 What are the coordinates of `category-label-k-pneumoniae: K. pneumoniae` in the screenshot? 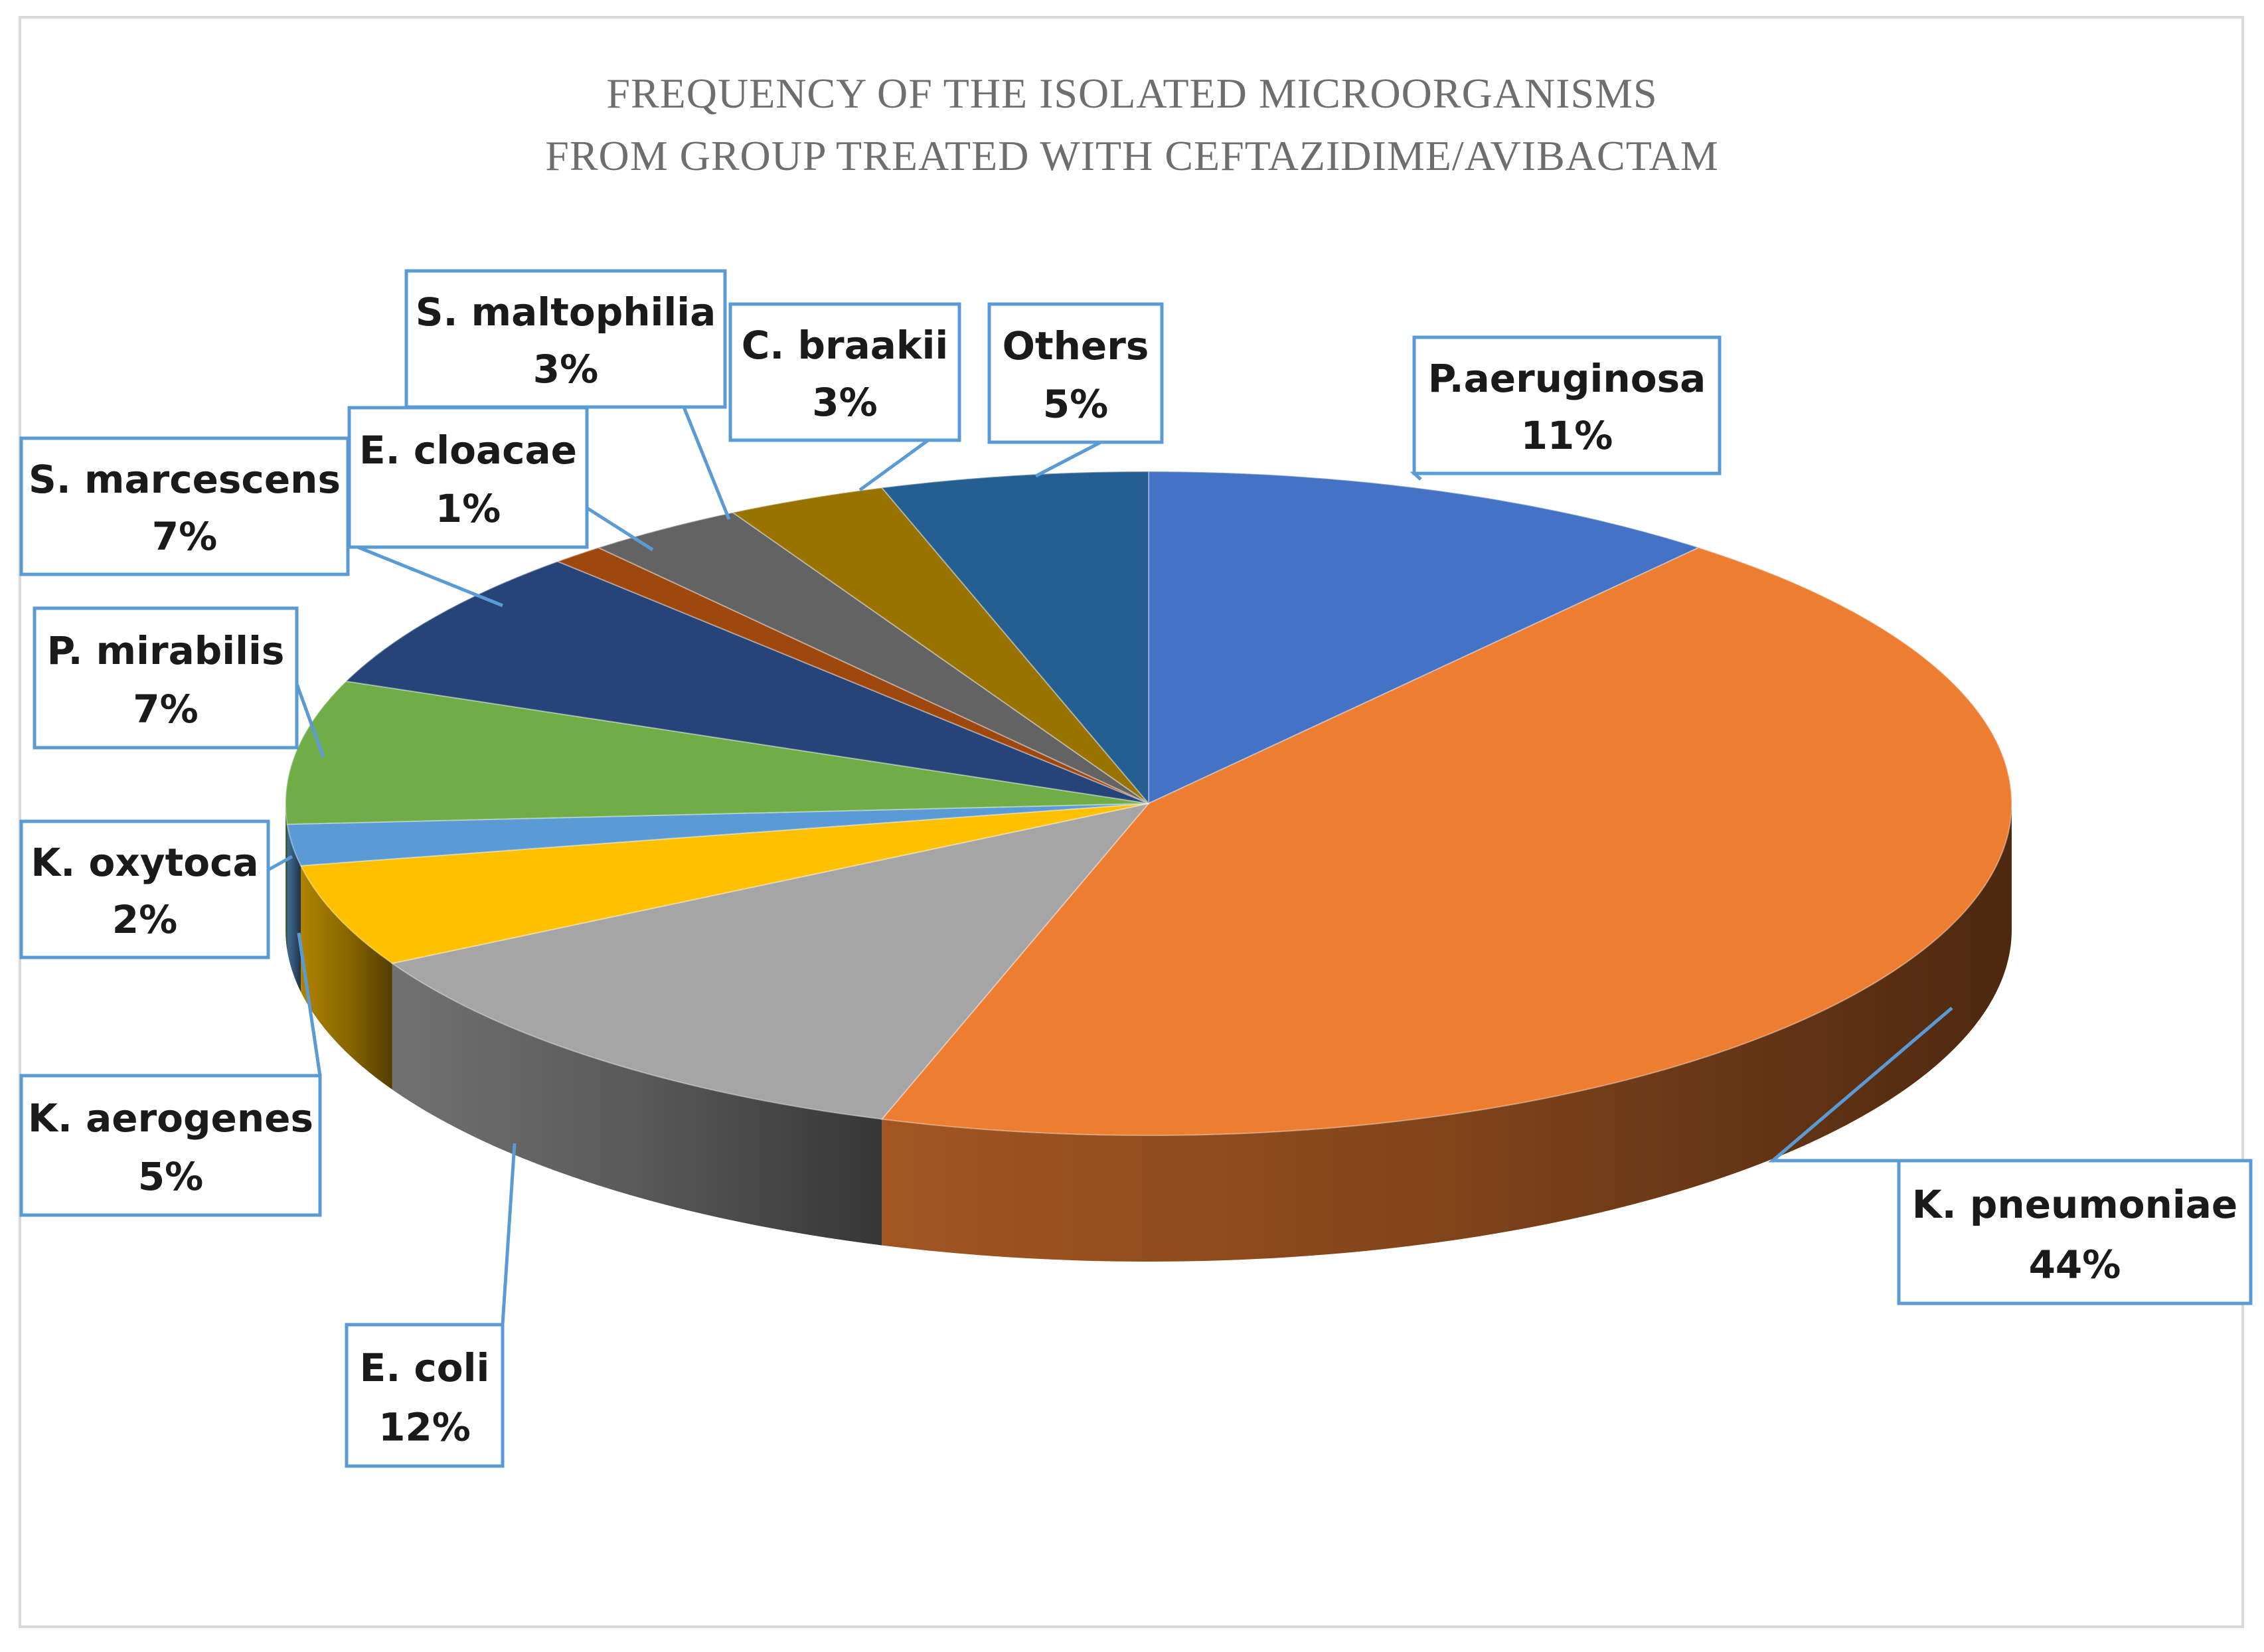 It's located at (2075, 1204).